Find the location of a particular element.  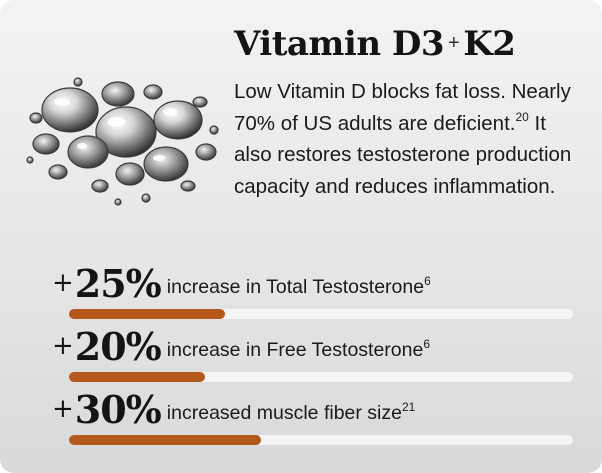

stat-free-testosterone: + 20% increase in Free Testosterone6 is located at coordinates (313, 357).